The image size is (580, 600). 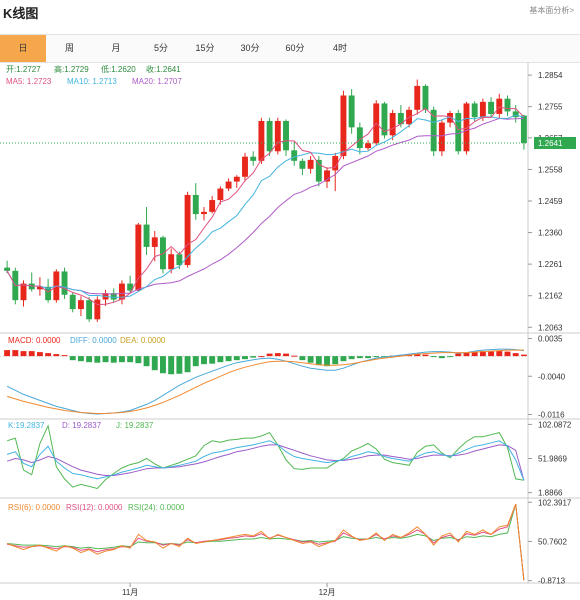 I want to click on tab-week: 周, so click(x=69, y=48).